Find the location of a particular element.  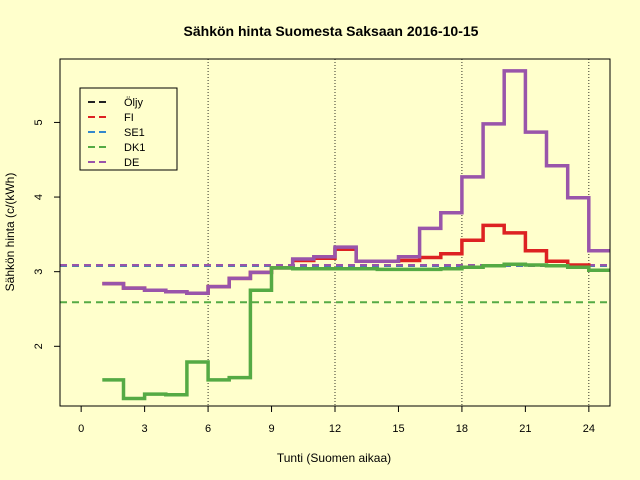

y-tick-label-3: 3 is located at coordinates (39, 272).